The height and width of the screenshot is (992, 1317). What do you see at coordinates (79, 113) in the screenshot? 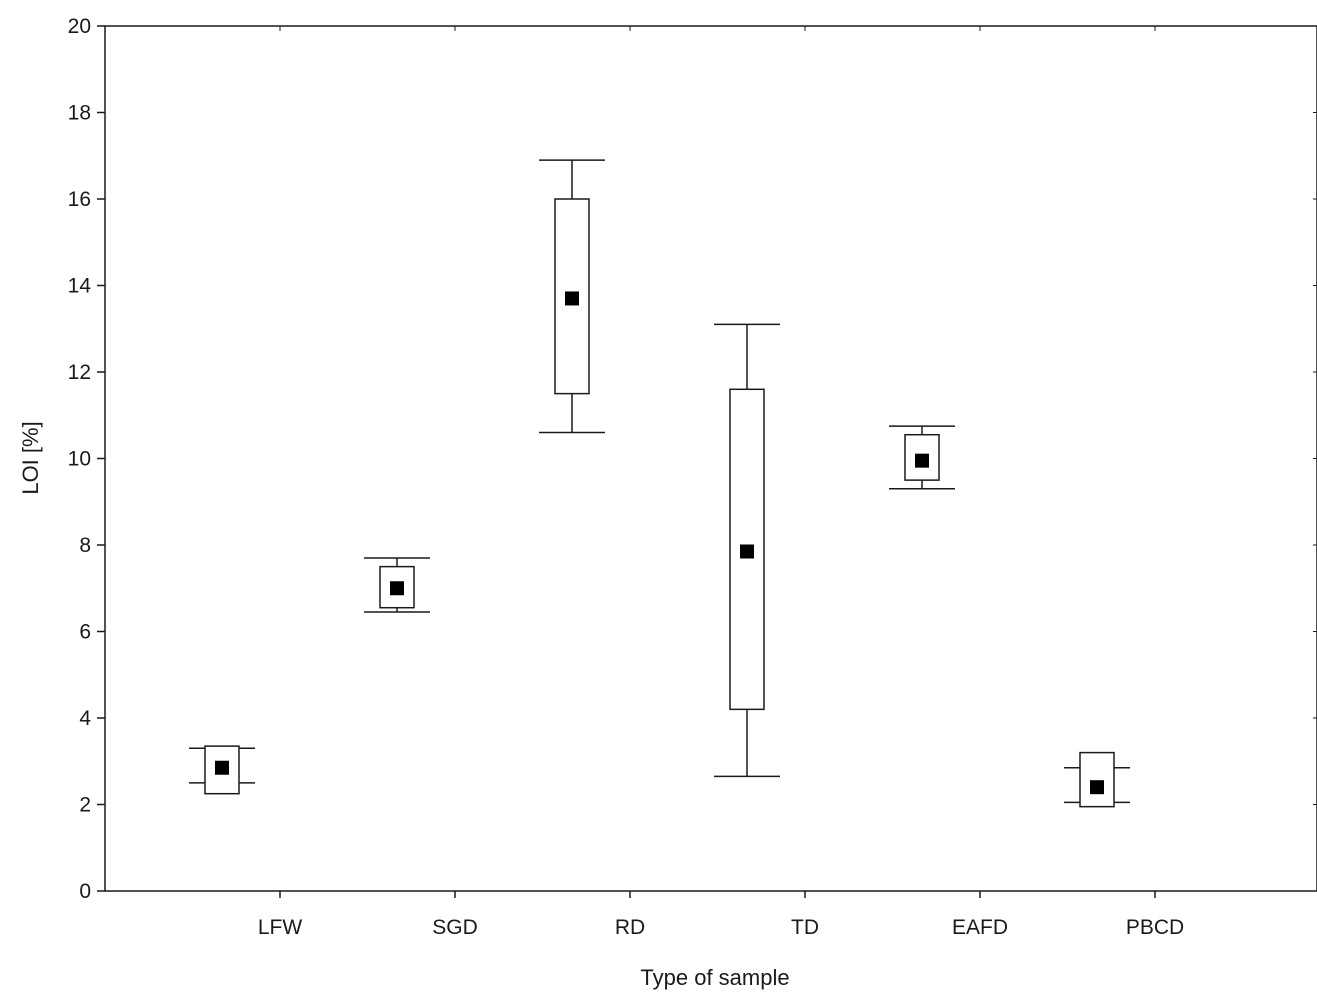
I see `y-tick-label: 18` at bounding box center [79, 113].